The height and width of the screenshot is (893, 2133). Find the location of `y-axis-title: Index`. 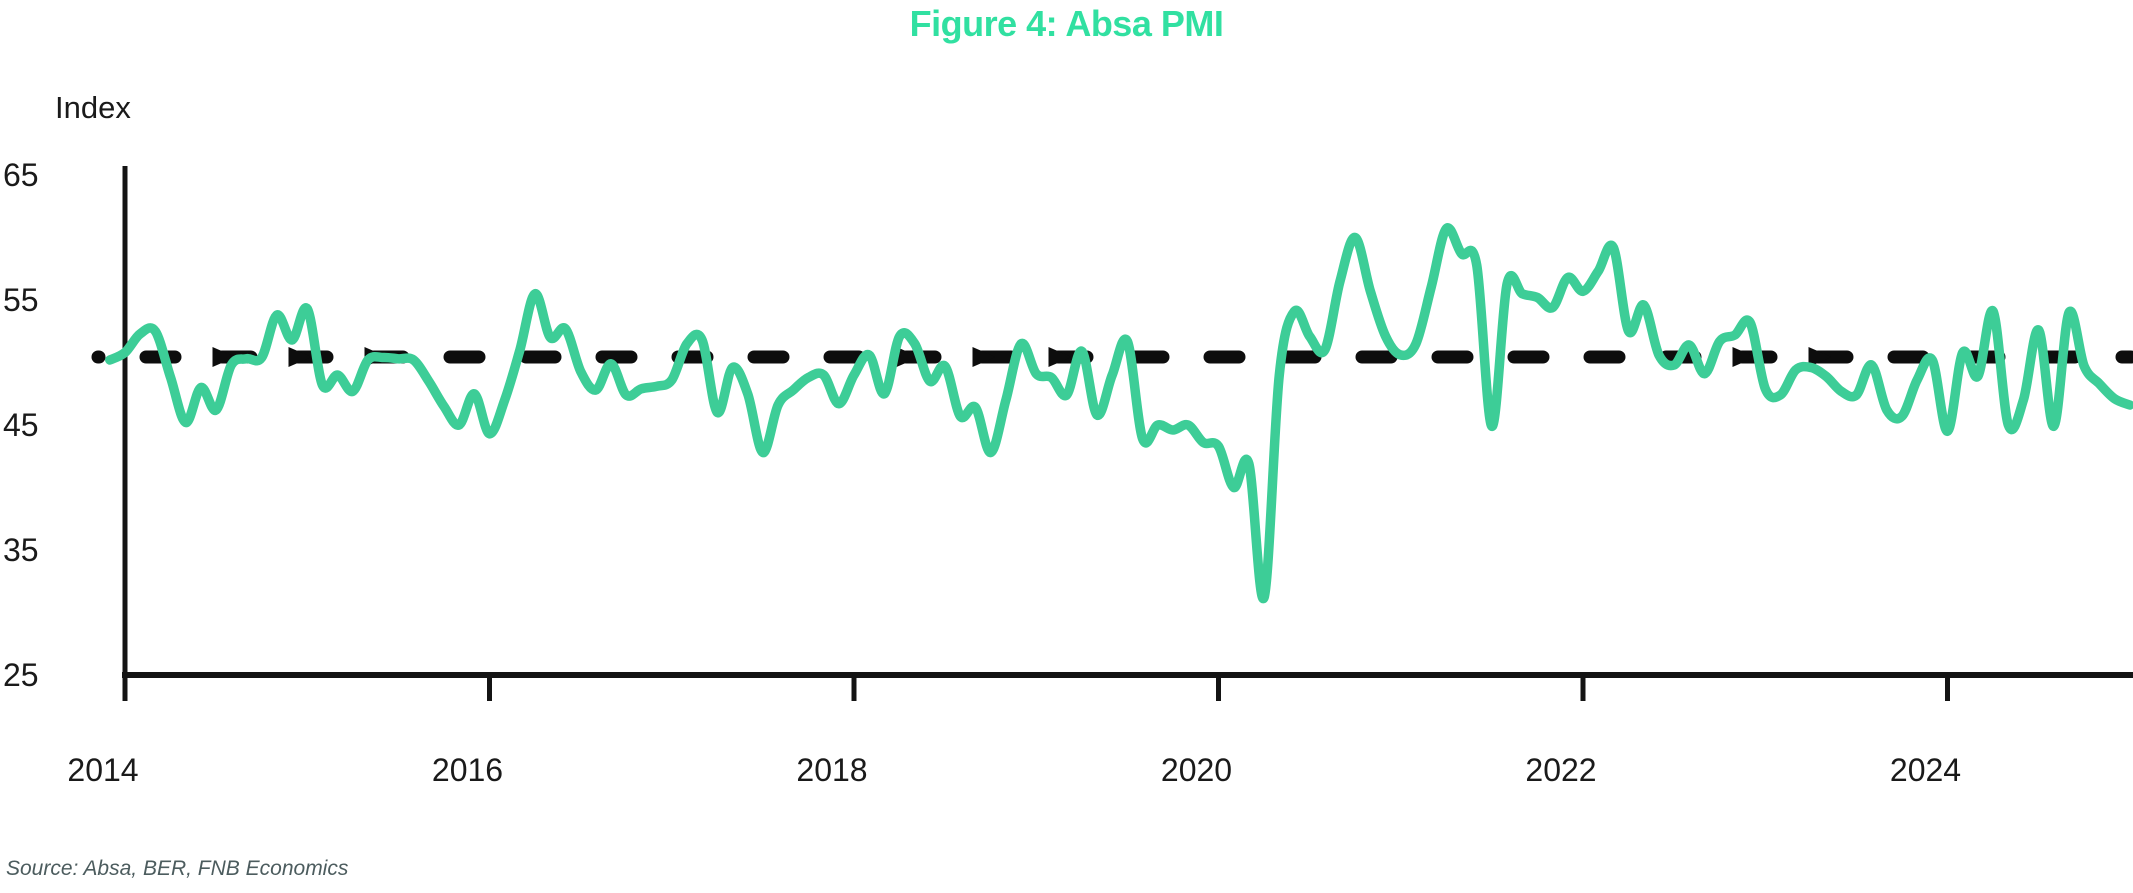

y-axis-title: Index is located at coordinates (93, 107).